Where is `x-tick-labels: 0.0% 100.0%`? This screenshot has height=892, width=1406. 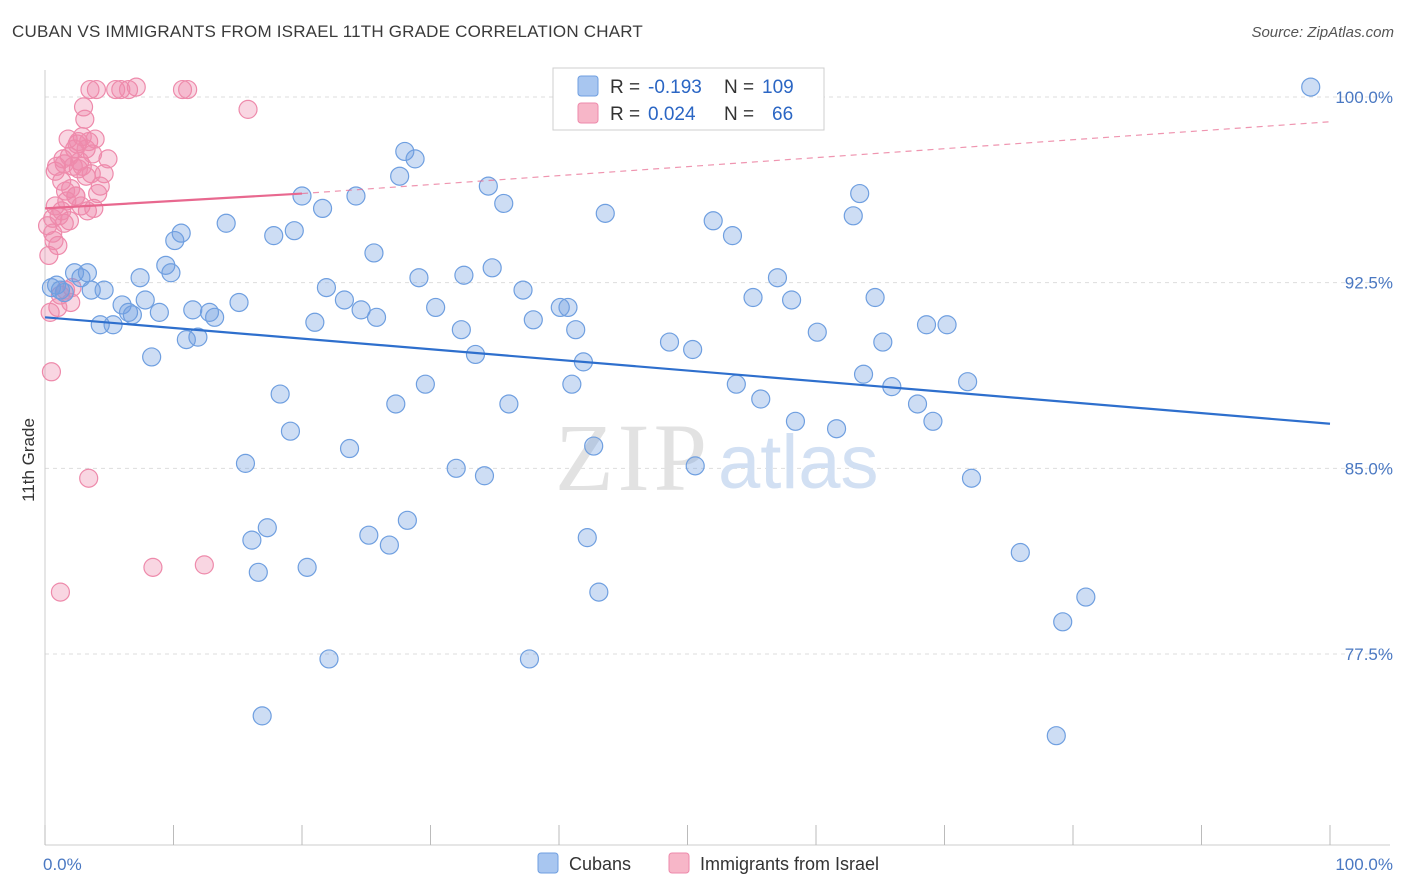
x-tick-labels: 0.0% 100.0% is located at coordinates (718, 864).